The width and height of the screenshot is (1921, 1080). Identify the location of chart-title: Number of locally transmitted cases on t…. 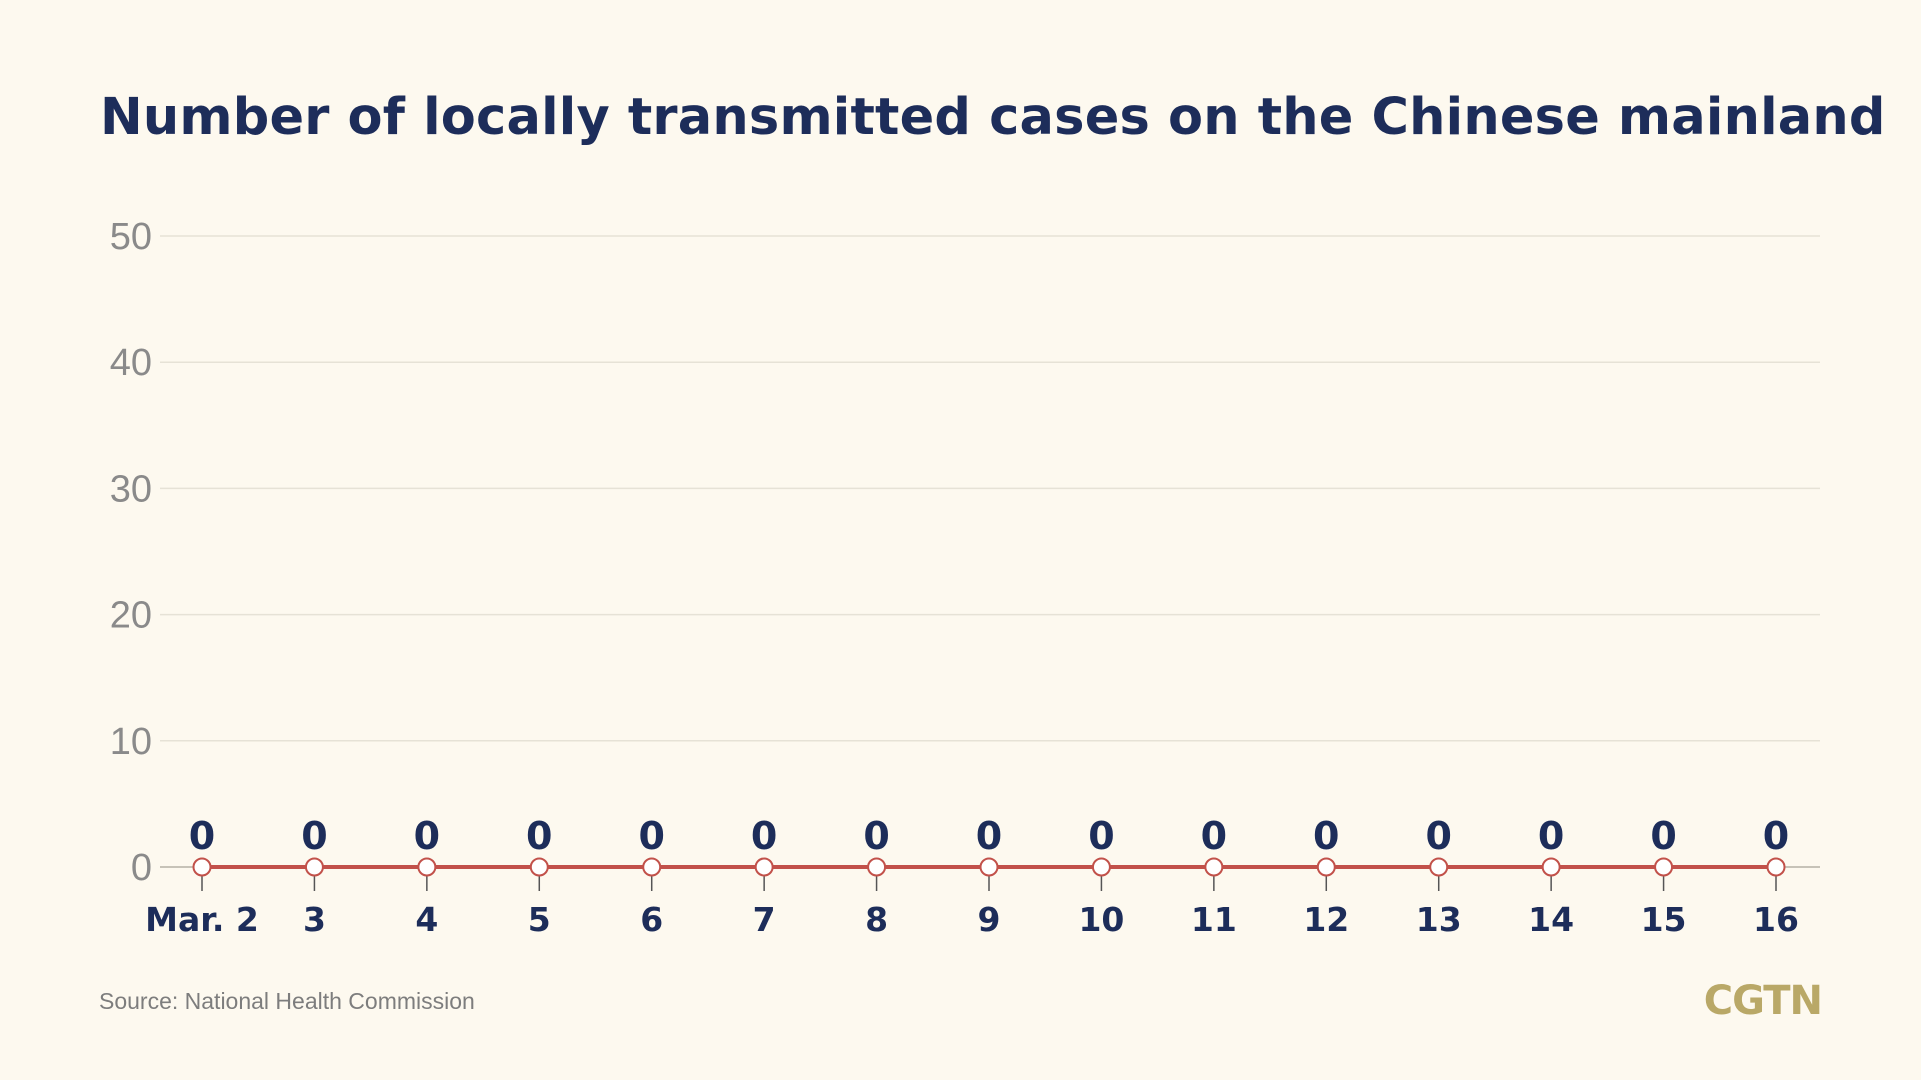
(993, 117).